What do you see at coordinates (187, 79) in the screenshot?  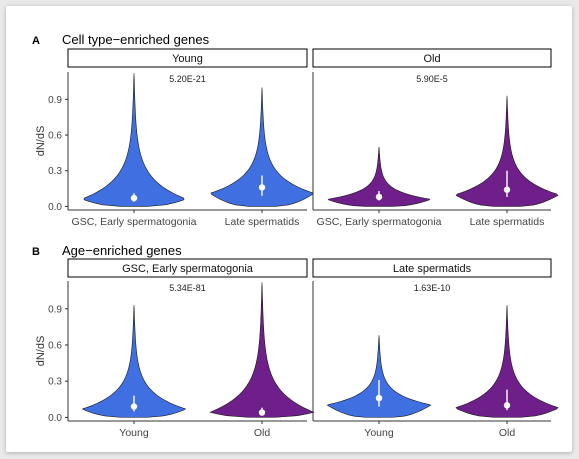 I see `p-value-label: 5.20E-21` at bounding box center [187, 79].